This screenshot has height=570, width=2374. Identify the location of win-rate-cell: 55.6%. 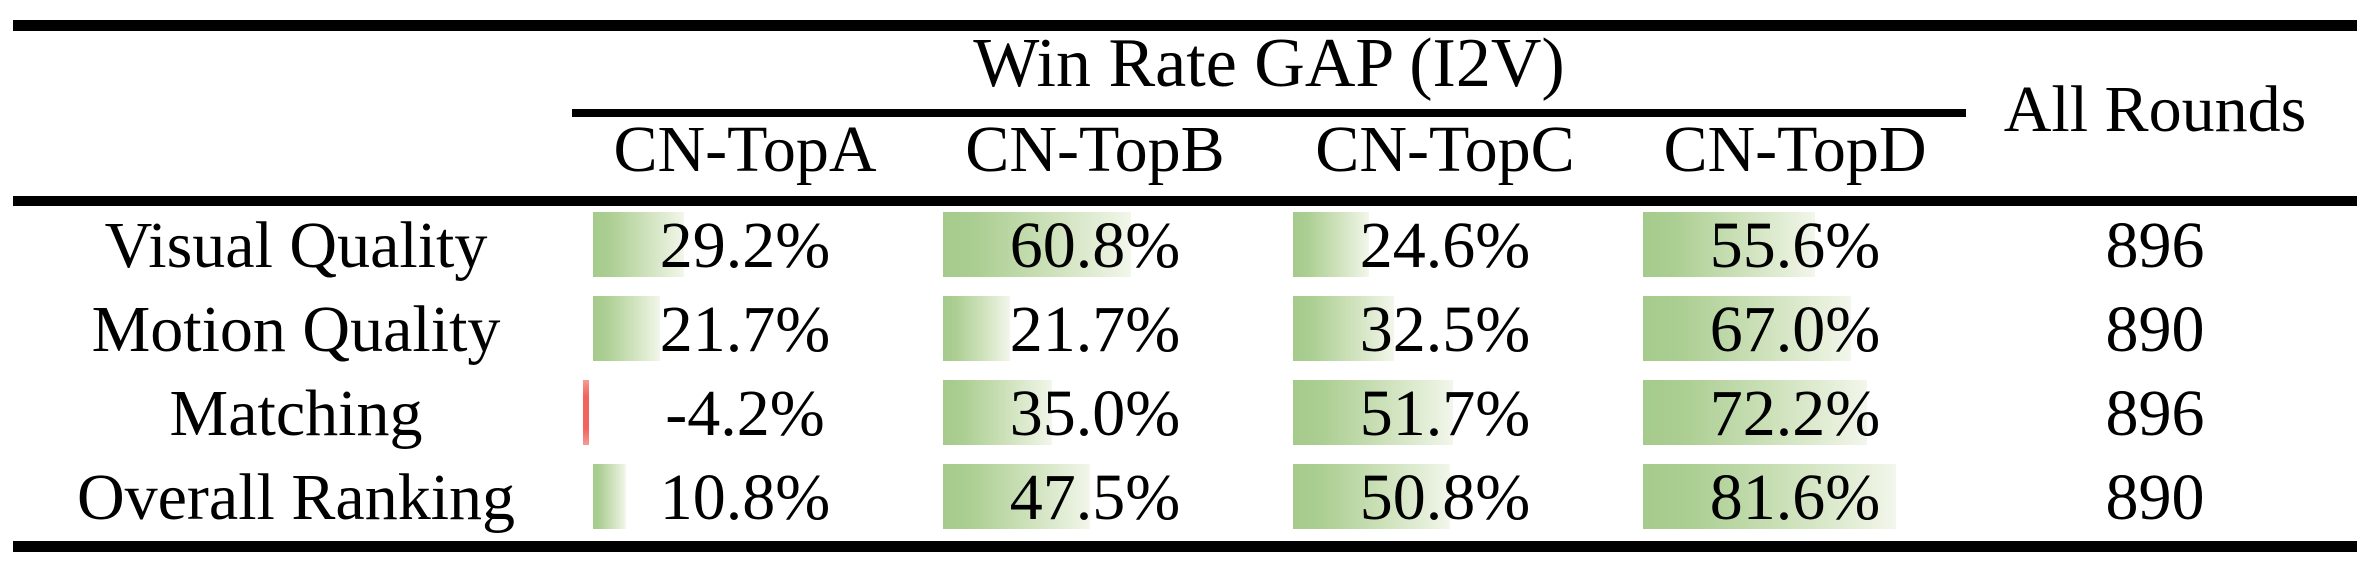
(1795, 246).